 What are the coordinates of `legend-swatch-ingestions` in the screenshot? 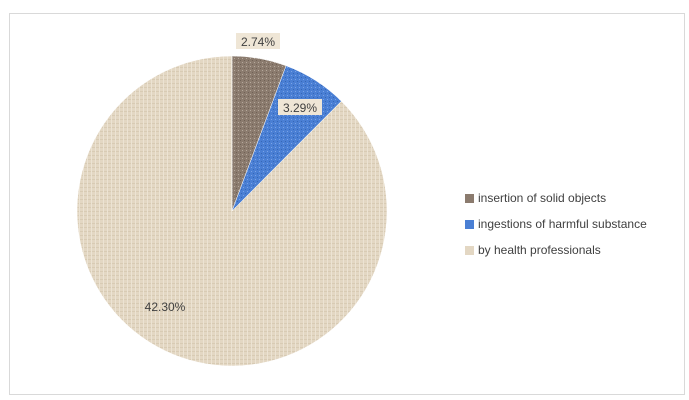 It's located at (469, 224).